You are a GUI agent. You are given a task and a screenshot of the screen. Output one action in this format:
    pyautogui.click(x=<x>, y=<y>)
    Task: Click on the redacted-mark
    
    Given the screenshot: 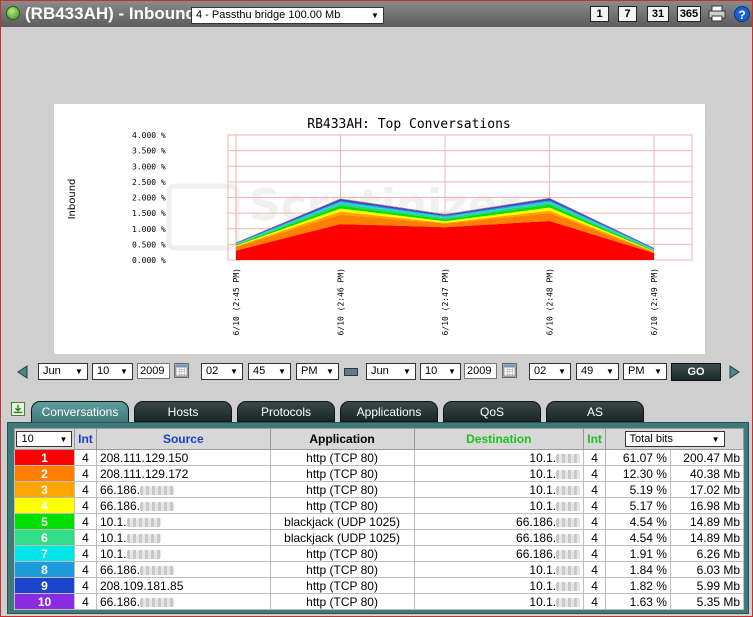 What is the action you would take?
    pyautogui.click(x=568, y=586)
    